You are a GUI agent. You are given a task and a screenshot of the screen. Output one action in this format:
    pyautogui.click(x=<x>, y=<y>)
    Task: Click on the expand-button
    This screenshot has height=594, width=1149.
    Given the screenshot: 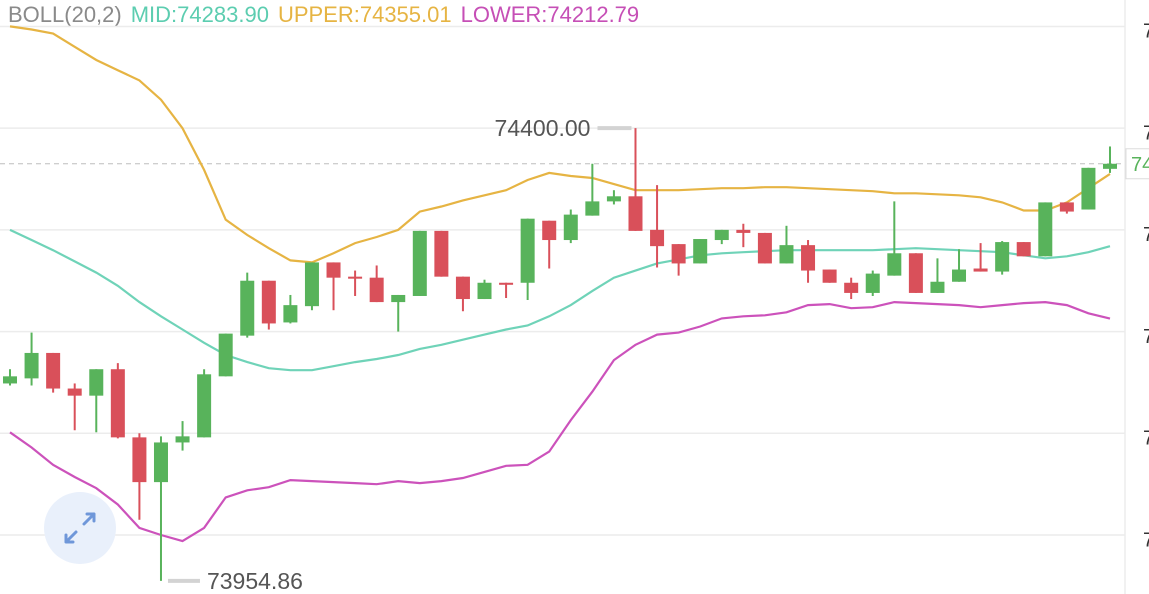 What is the action you would take?
    pyautogui.click(x=80, y=528)
    